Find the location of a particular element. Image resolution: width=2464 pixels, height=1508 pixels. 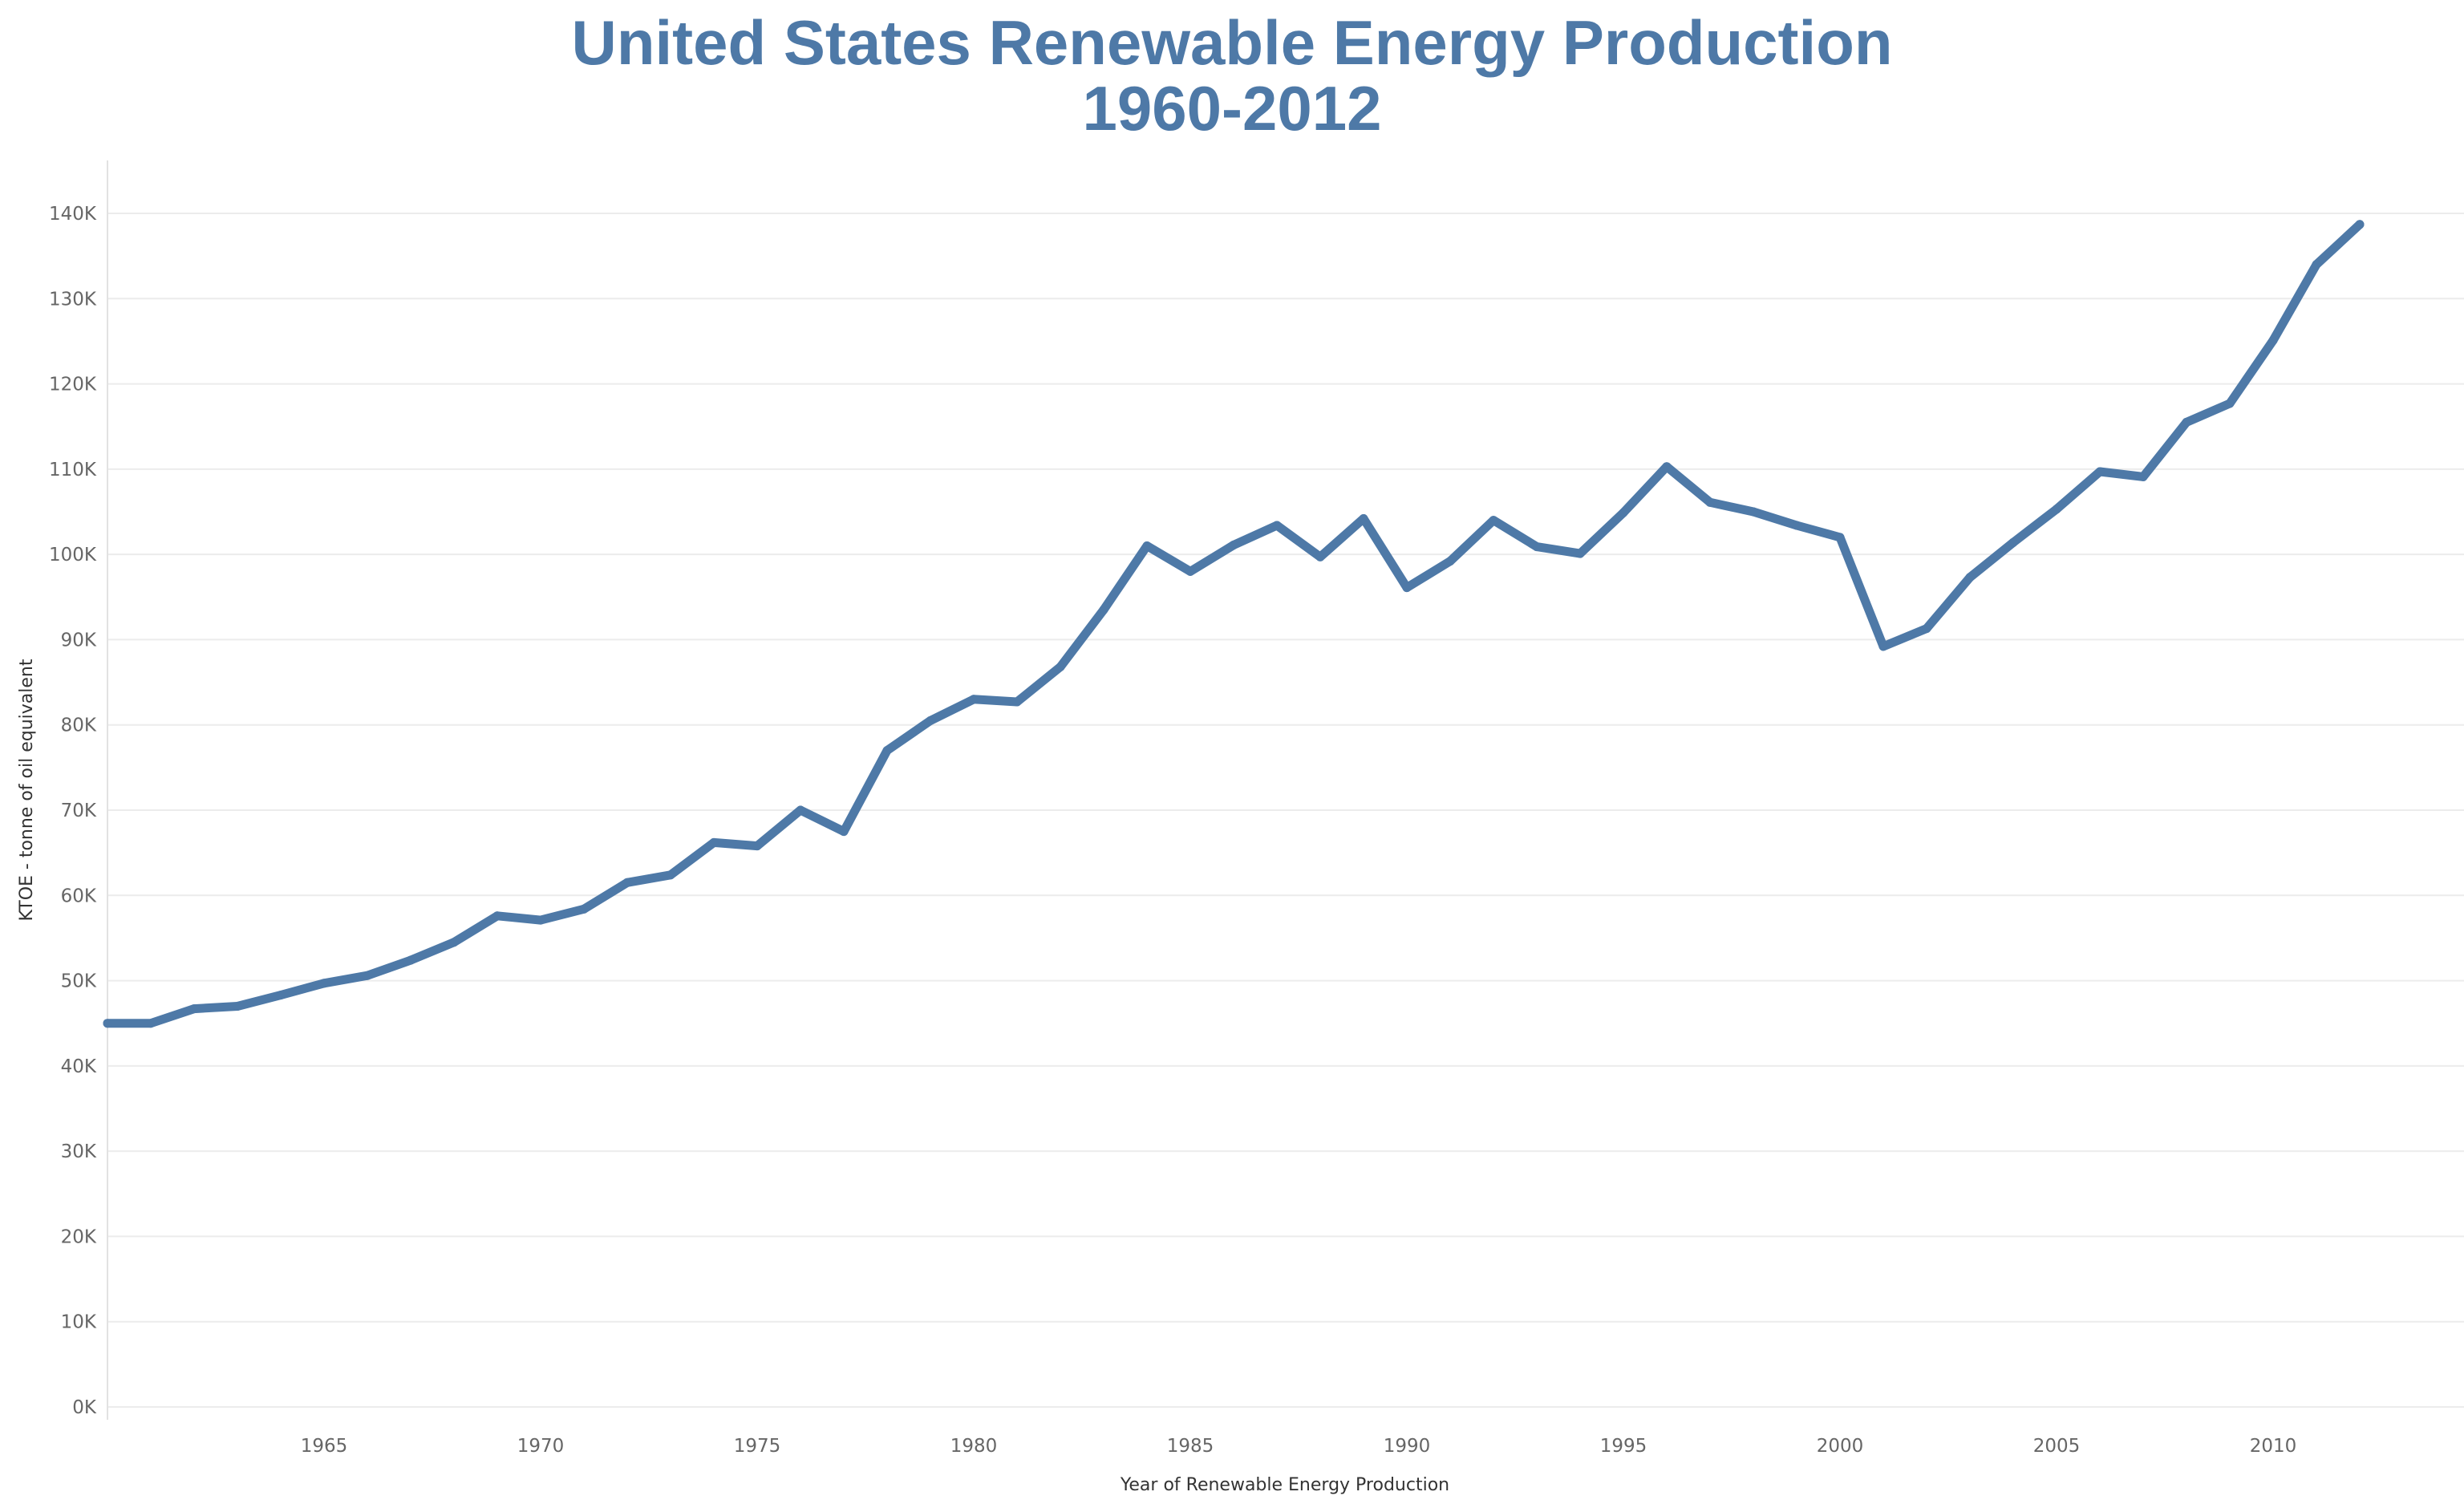

y-tick-label: 10K is located at coordinates (79, 1322).